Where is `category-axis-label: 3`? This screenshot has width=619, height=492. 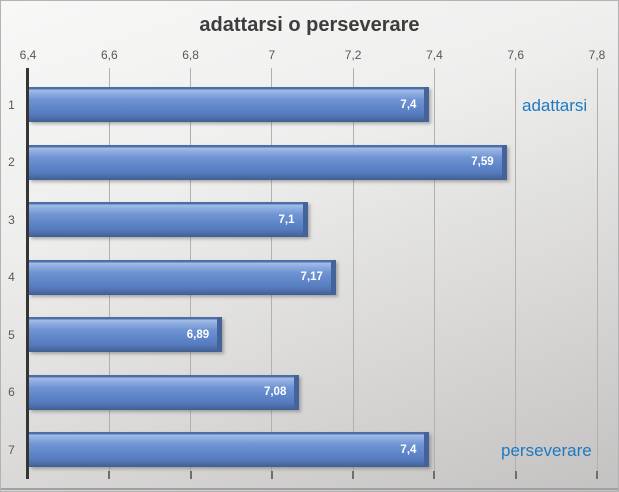
category-axis-label: 3 is located at coordinates (11, 219).